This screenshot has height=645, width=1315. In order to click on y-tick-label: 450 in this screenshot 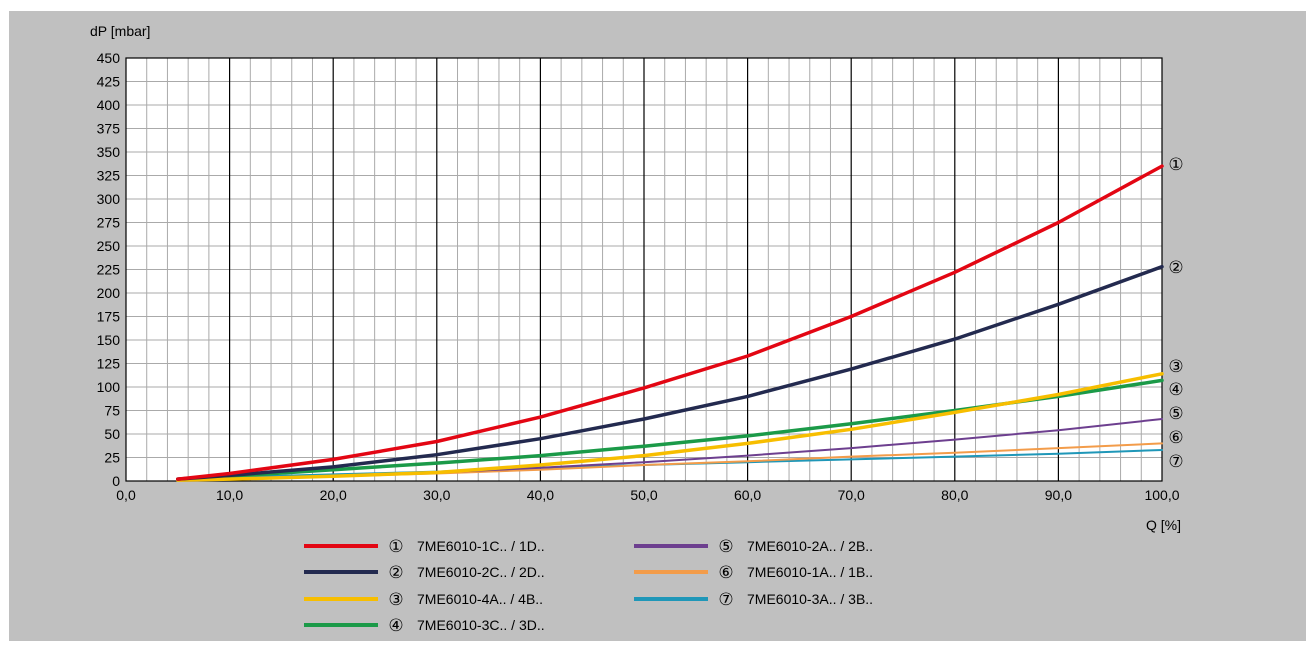, I will do `click(109, 58)`.